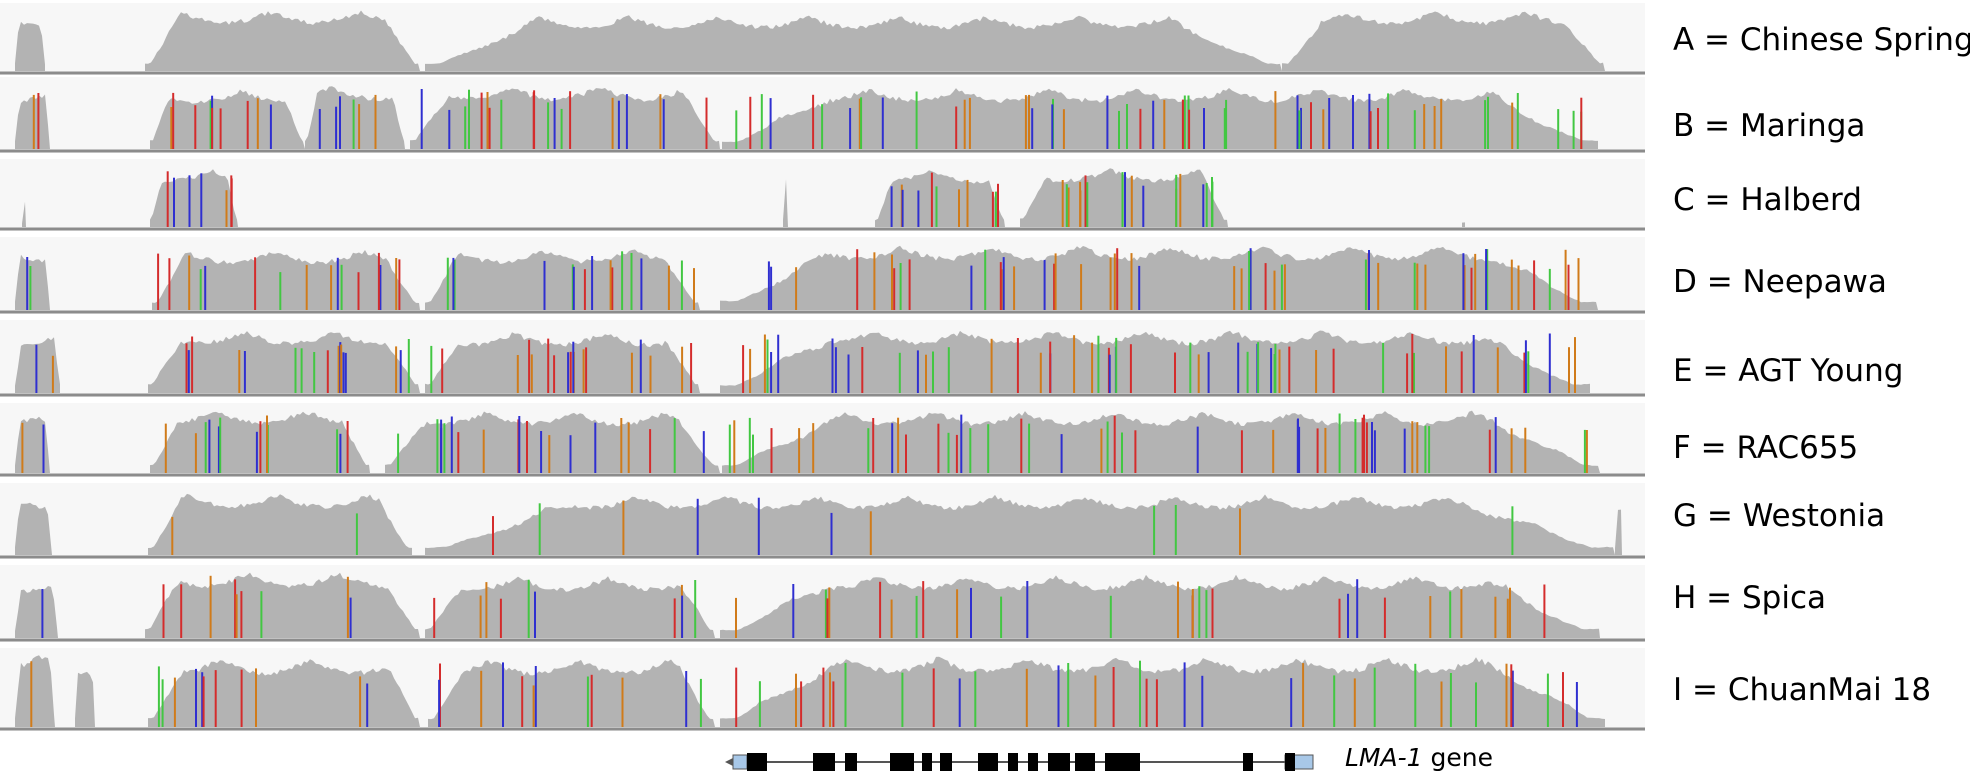  I want to click on sample-label-g: G = Westonia, so click(1779, 516).